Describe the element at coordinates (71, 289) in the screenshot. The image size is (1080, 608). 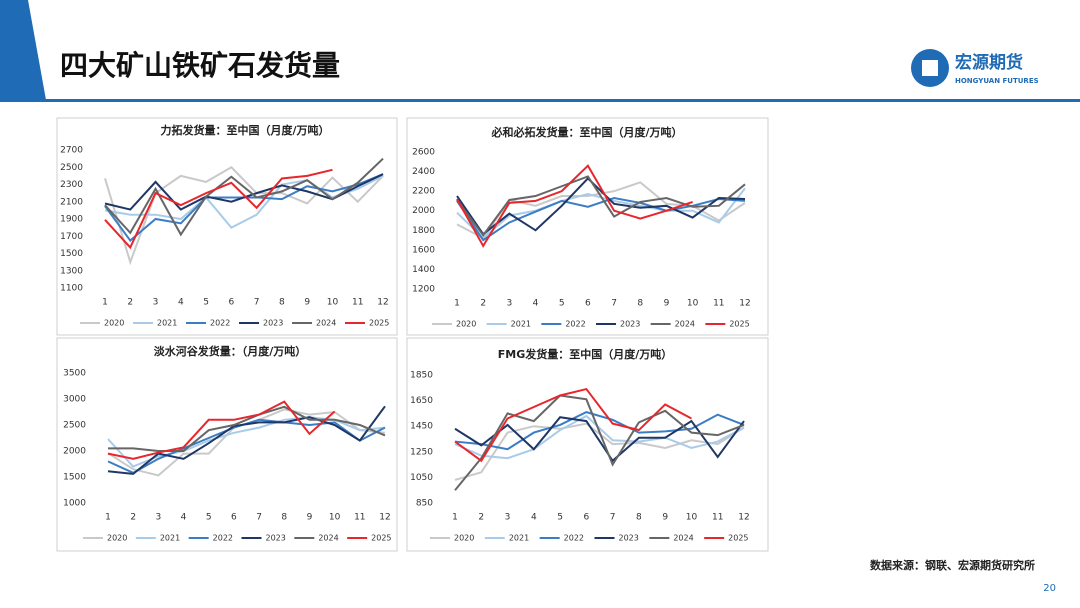
I see `y-tick-label: 1100` at that location.